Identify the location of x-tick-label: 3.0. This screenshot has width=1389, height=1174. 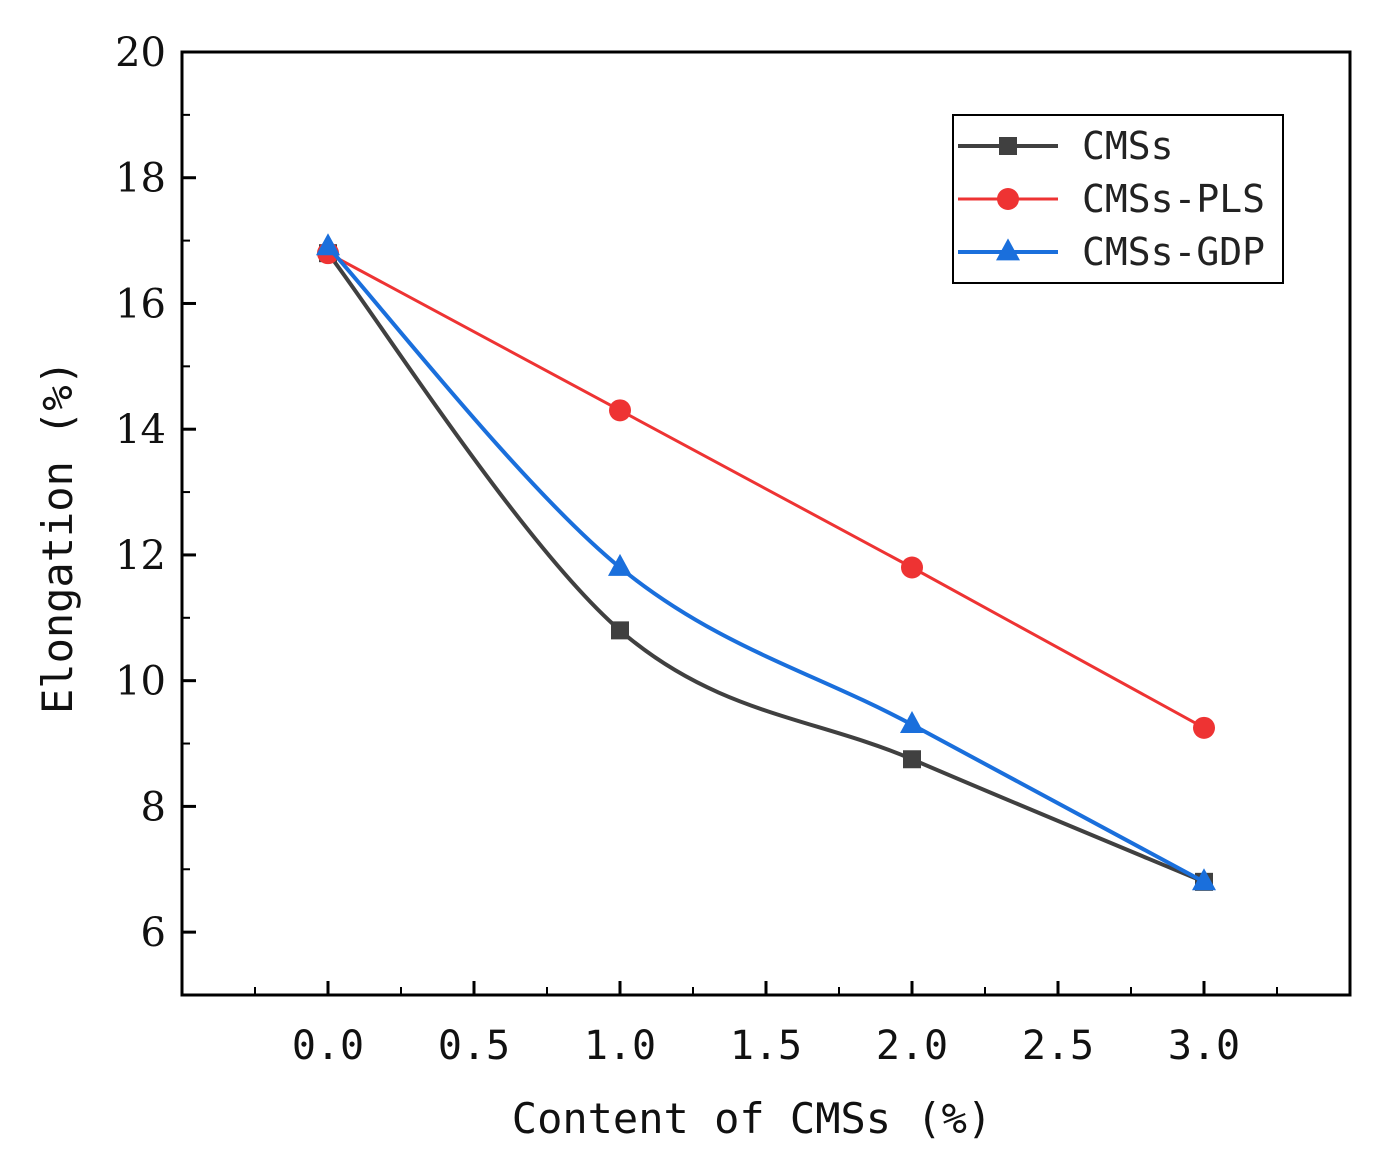
(1204, 1046).